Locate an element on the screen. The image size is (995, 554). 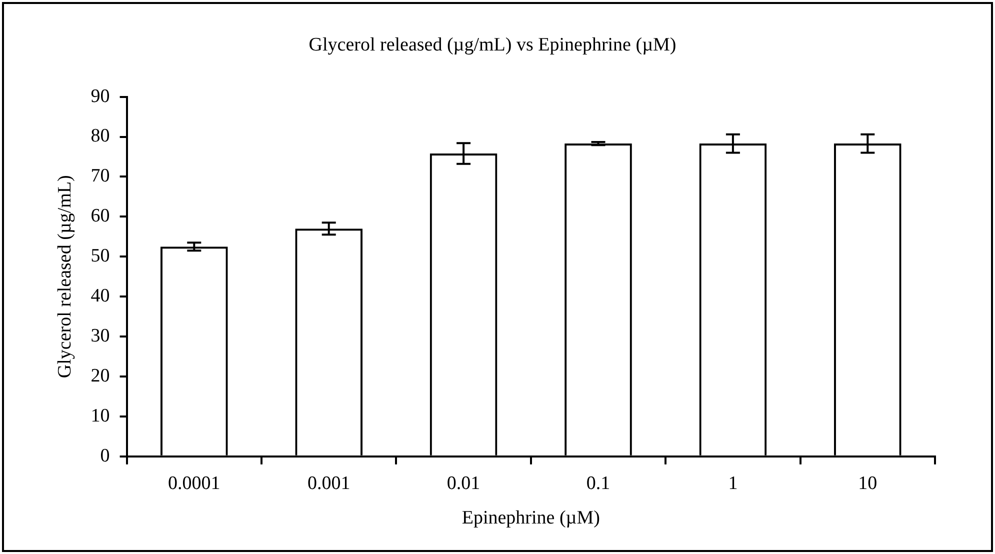
chart-title: Glycerol released (µg/mL) vs Epinephrine (µM) is located at coordinates (492, 45).